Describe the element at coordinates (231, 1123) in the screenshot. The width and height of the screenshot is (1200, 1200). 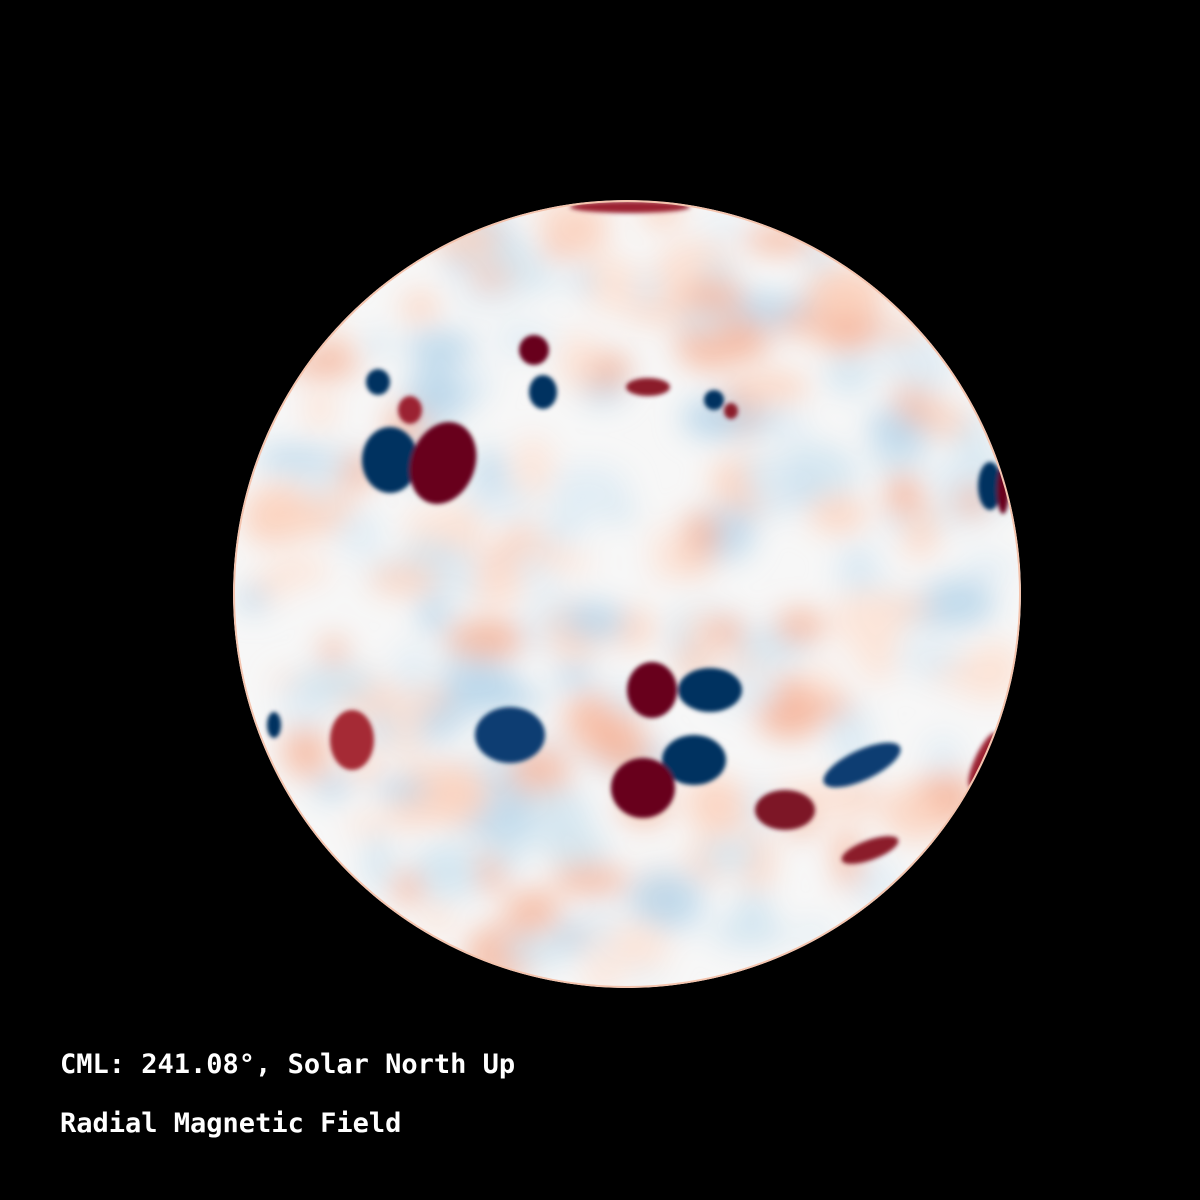
I see `quantity-label: Radial Magnetic Field` at that location.